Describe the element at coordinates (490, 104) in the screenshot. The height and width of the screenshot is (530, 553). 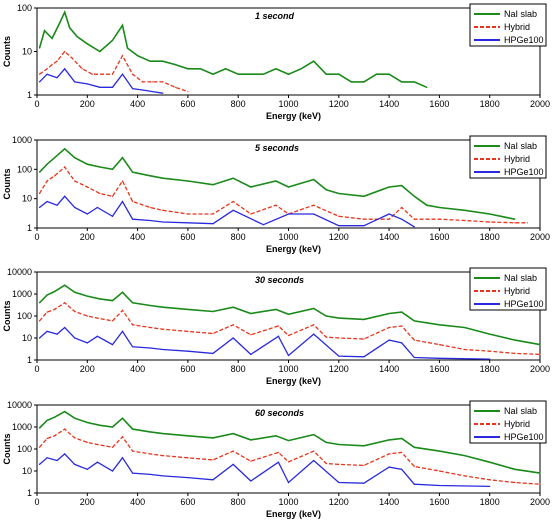
I see `x-tick-label: 1800` at that location.